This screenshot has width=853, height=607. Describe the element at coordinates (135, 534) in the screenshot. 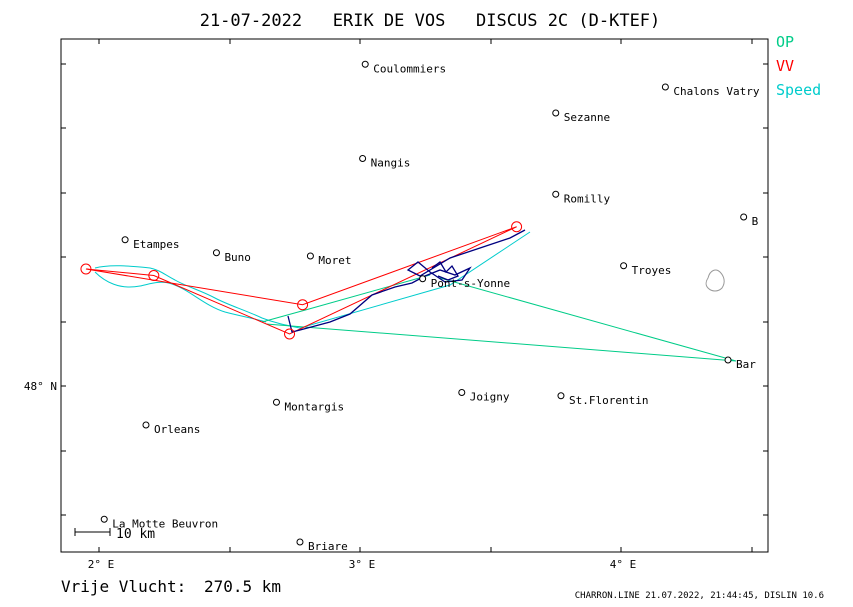

I see `scale-bar-label: 10 km` at that location.